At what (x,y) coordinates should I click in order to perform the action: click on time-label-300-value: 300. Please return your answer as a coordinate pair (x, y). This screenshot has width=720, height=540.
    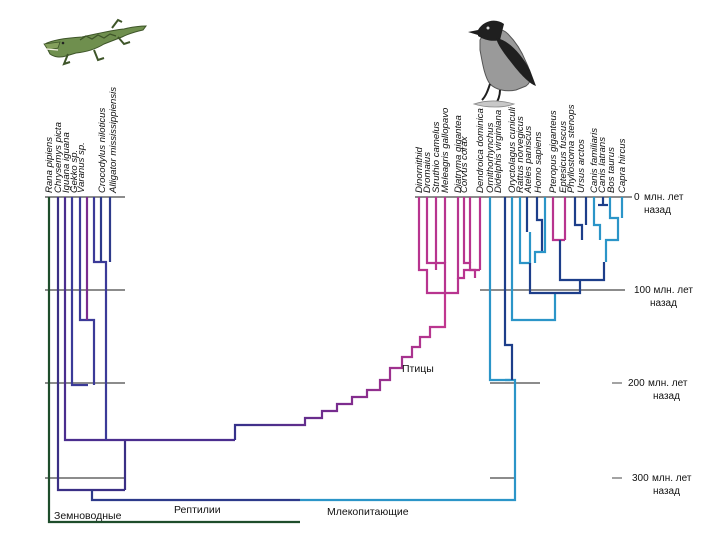
    Looking at the image, I should click on (640, 478).